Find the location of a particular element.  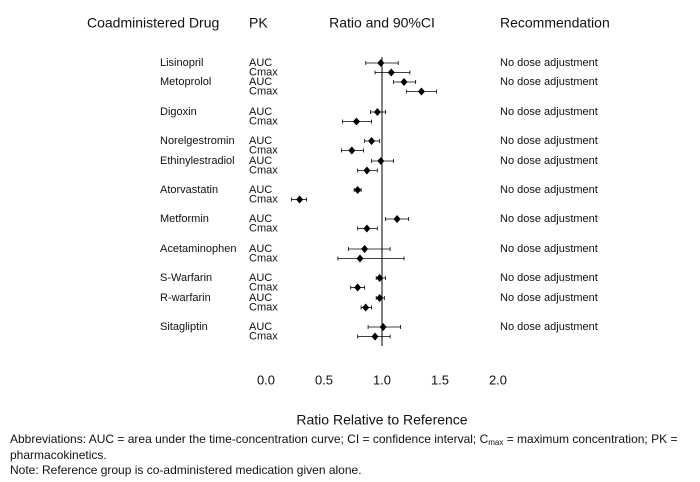

drug-name: Metformin is located at coordinates (184, 219).